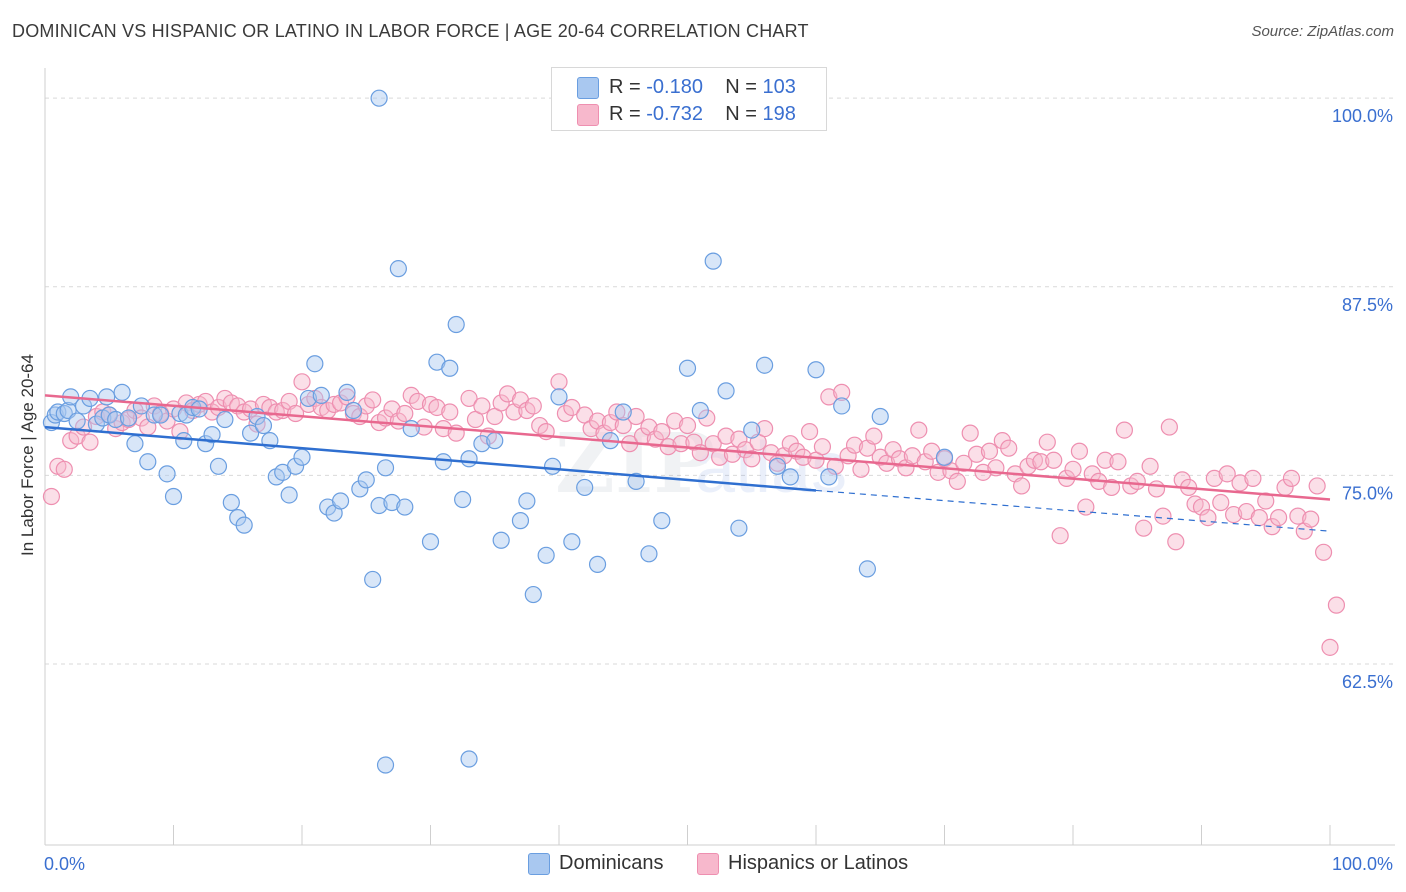  What do you see at coordinates (687, 463) in the screenshot?
I see `trend-lines` at bounding box center [687, 463].